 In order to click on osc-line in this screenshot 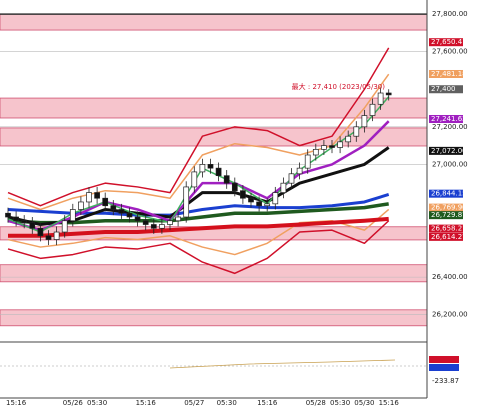, I will do `click(282, 364)`.